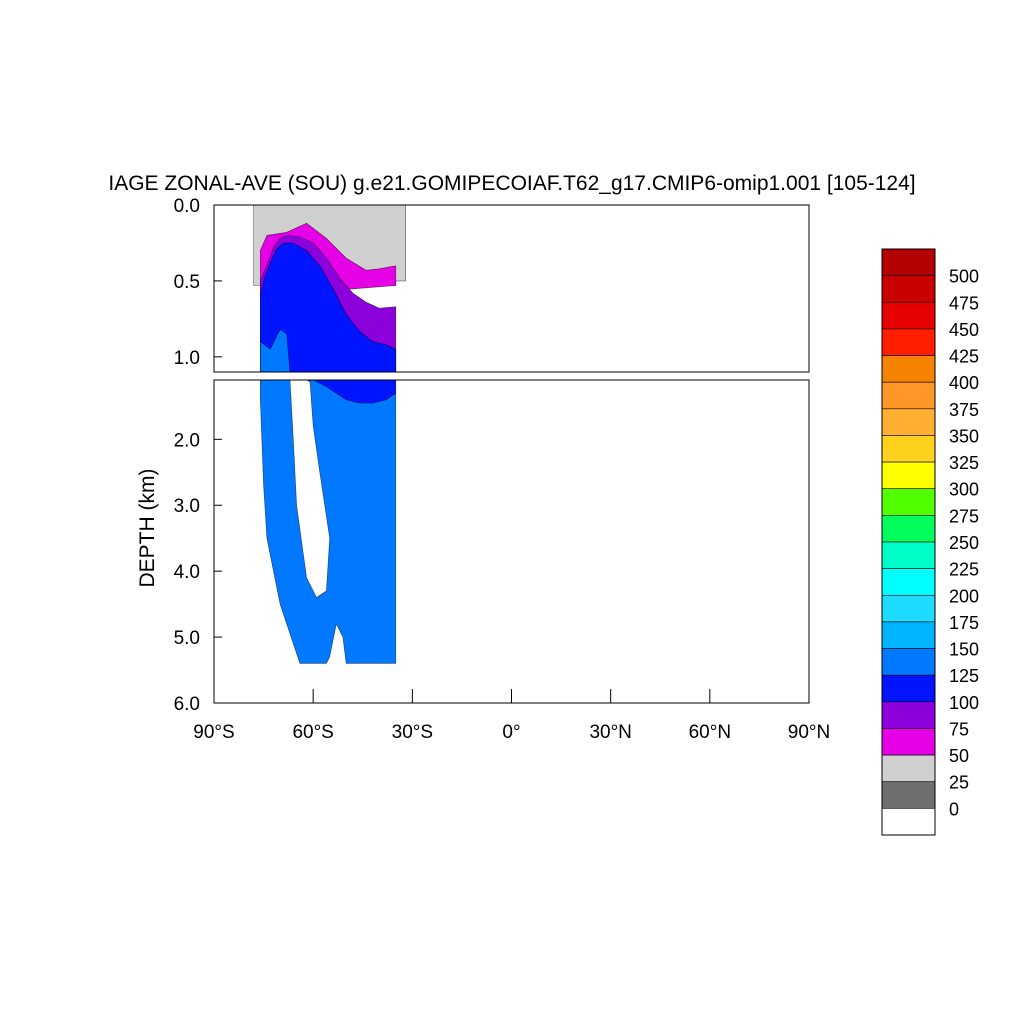  Describe the element at coordinates (187, 282) in the screenshot. I see `y-tick-label: 0.5` at that location.